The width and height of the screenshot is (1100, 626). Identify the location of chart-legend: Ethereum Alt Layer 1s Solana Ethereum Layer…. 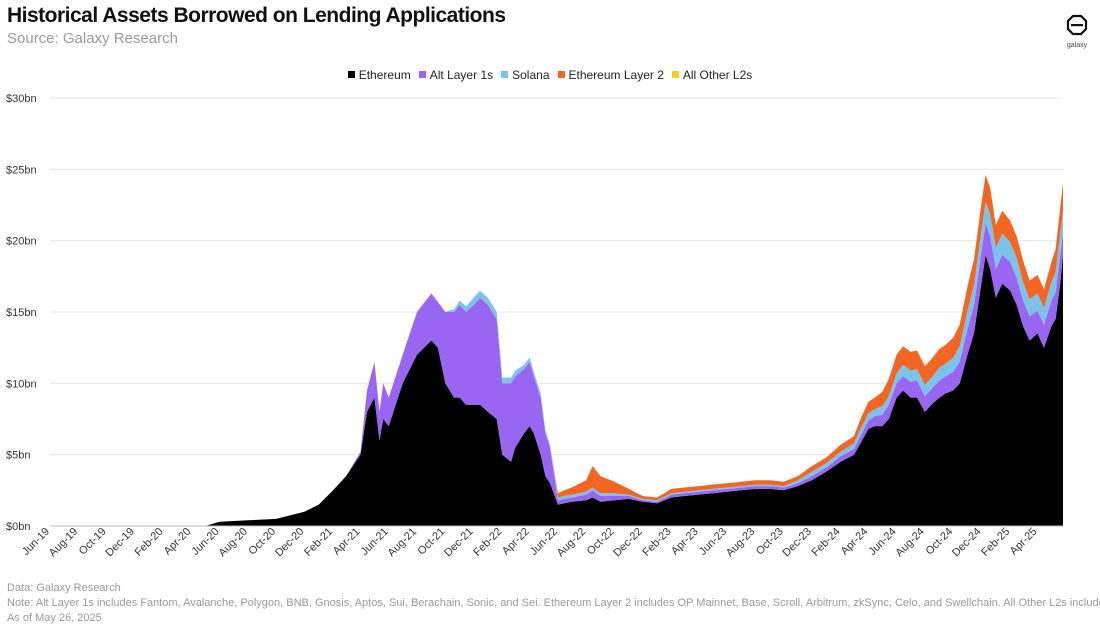
(550, 75).